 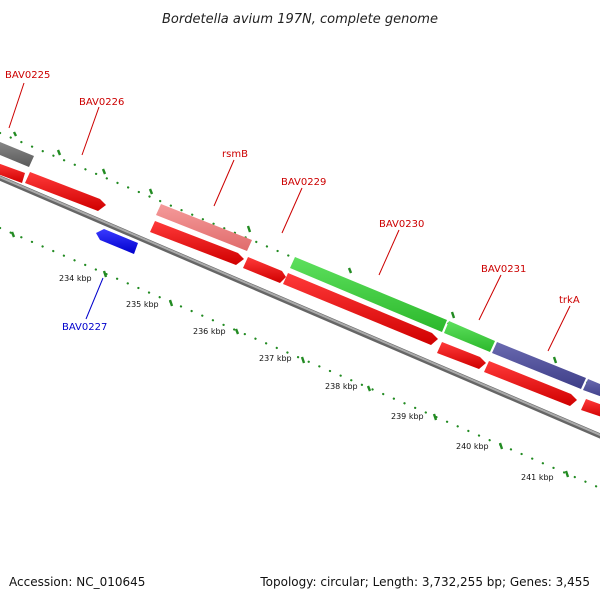 What do you see at coordinates (303, 182) in the screenshot?
I see `label-bav0229: BAV0229` at bounding box center [303, 182].